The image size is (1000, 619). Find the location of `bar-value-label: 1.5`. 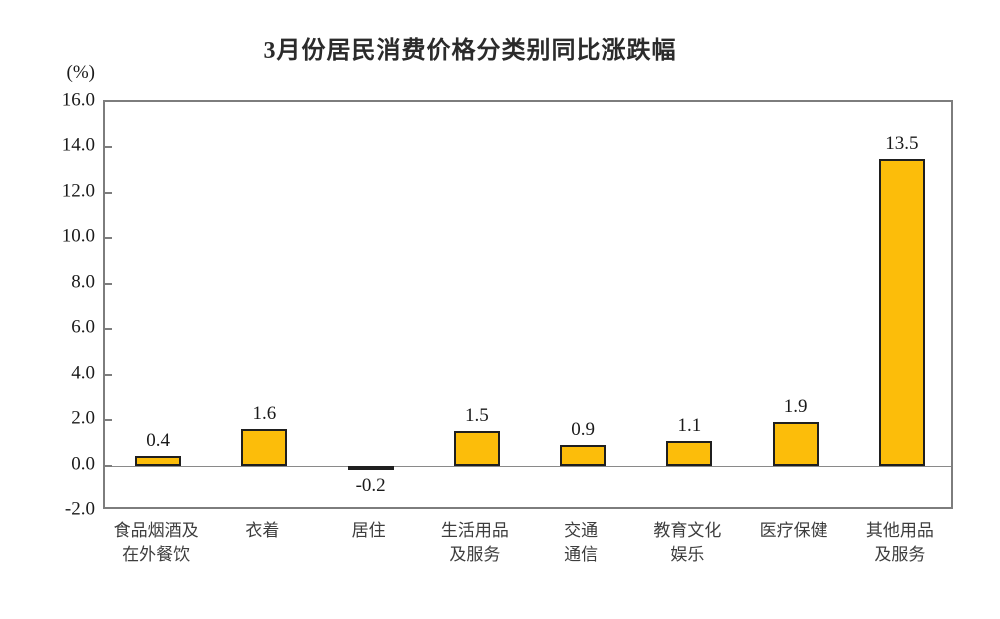

bar-value-label: 1.5 is located at coordinates (477, 416).